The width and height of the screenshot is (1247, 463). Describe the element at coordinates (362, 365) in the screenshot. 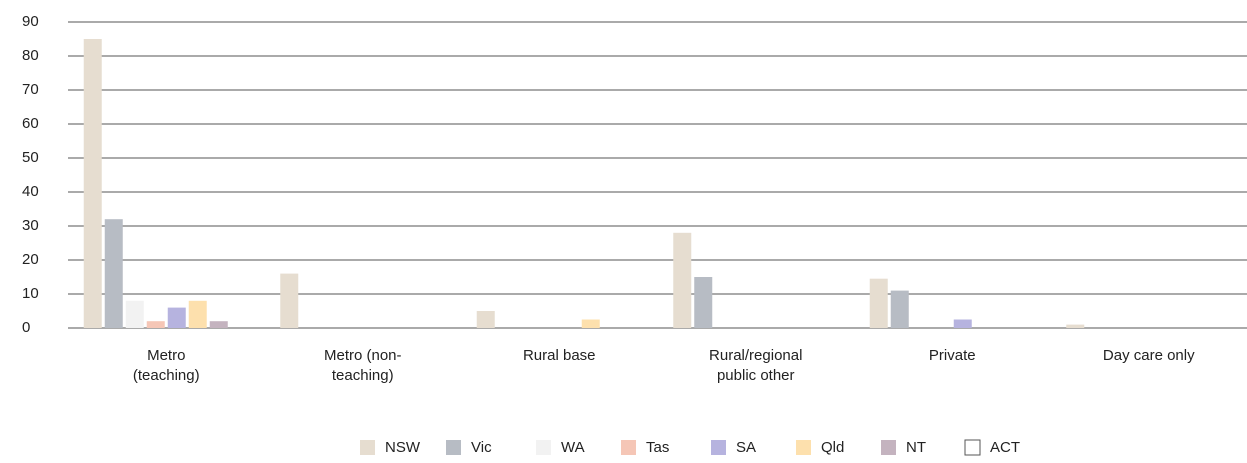

I see `x-tick-label: Metro (non-teaching)` at that location.